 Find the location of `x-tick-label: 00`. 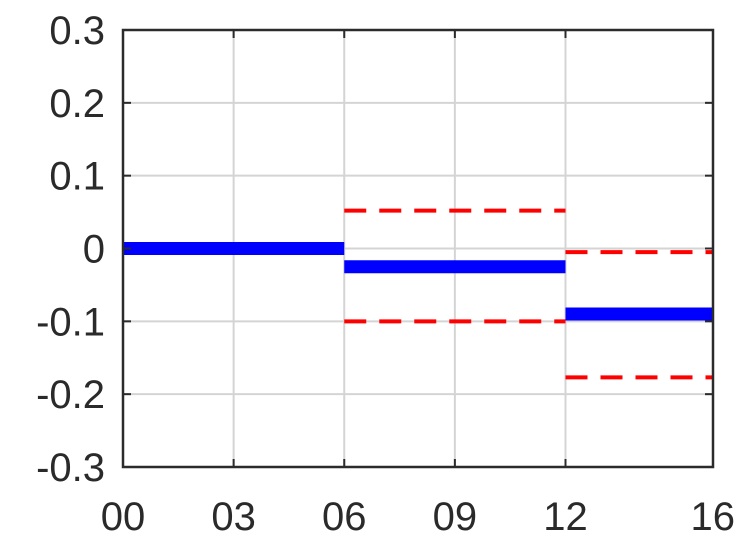

x-tick-label: 00 is located at coordinates (123, 517).